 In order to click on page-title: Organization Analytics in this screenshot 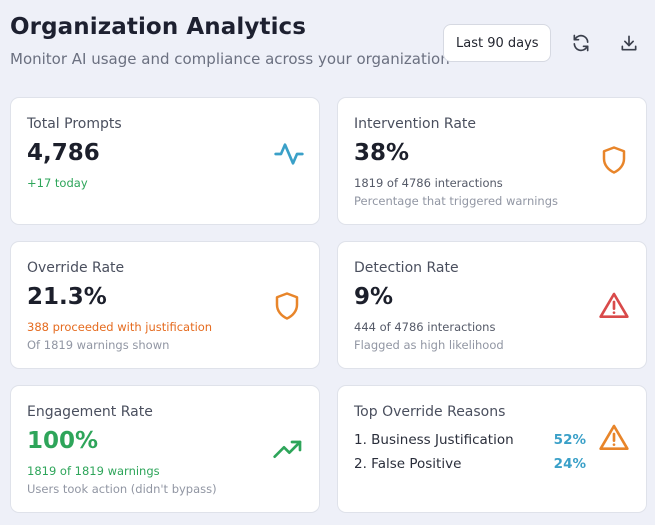, I will do `click(158, 27)`.